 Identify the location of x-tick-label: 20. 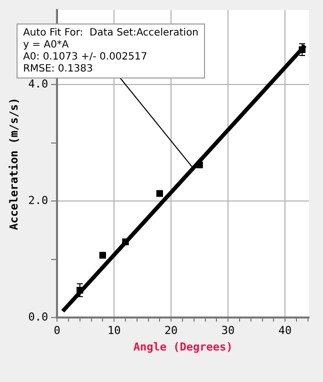
(171, 331).